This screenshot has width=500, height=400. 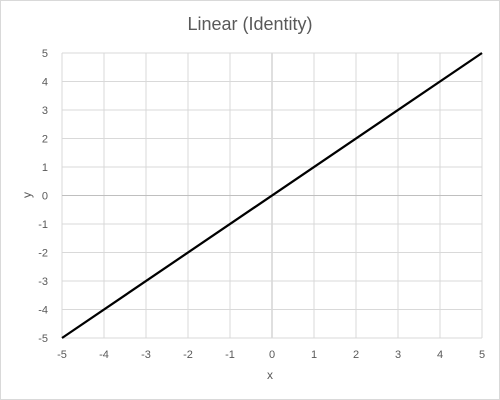 What do you see at coordinates (440, 355) in the screenshot?
I see `x-tick-label: 4` at bounding box center [440, 355].